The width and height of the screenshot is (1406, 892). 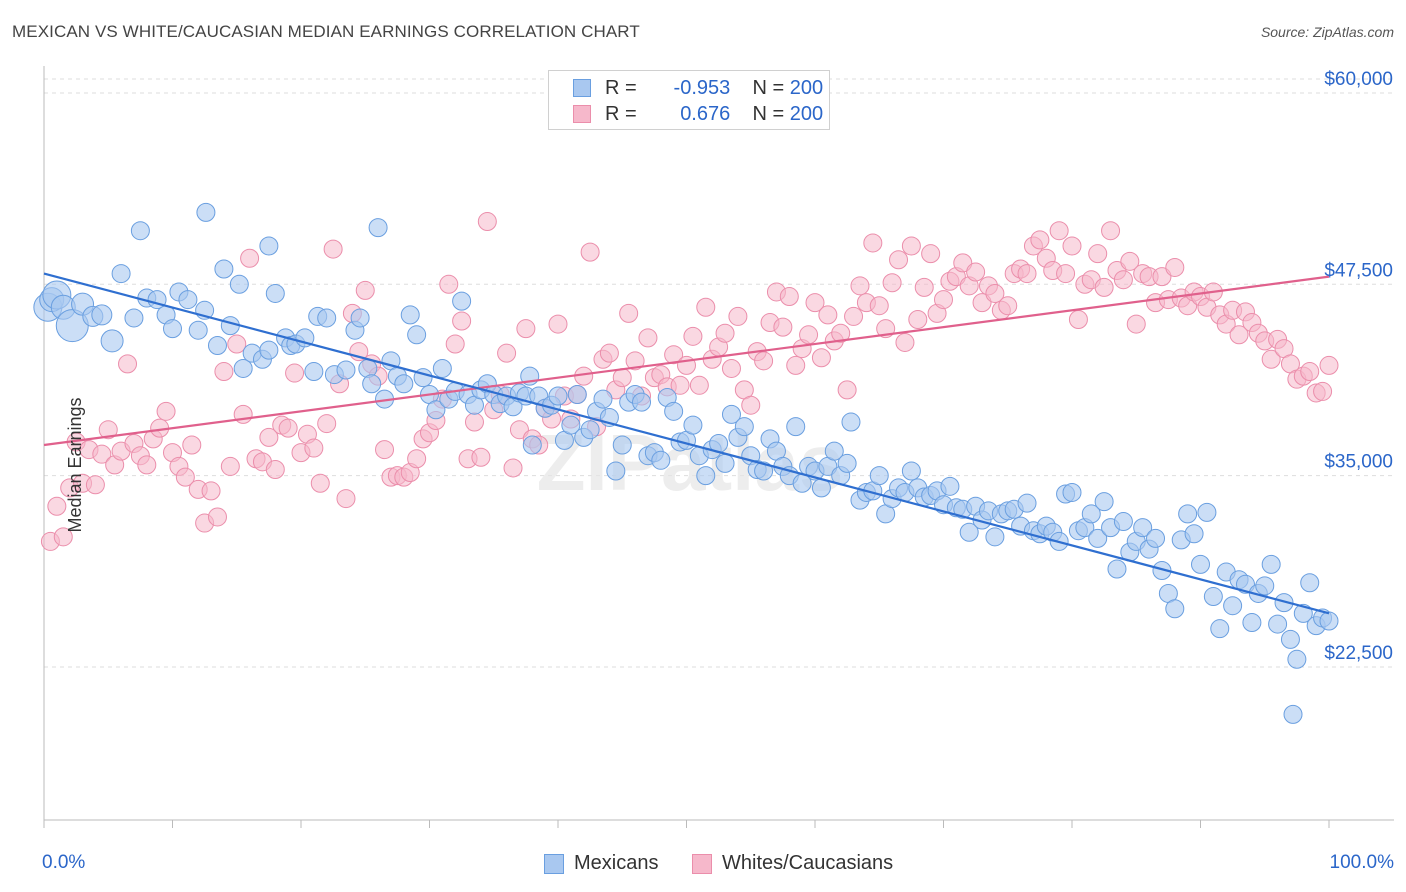 I want to click on y-tick-label: $22,500, so click(x=1358, y=653).